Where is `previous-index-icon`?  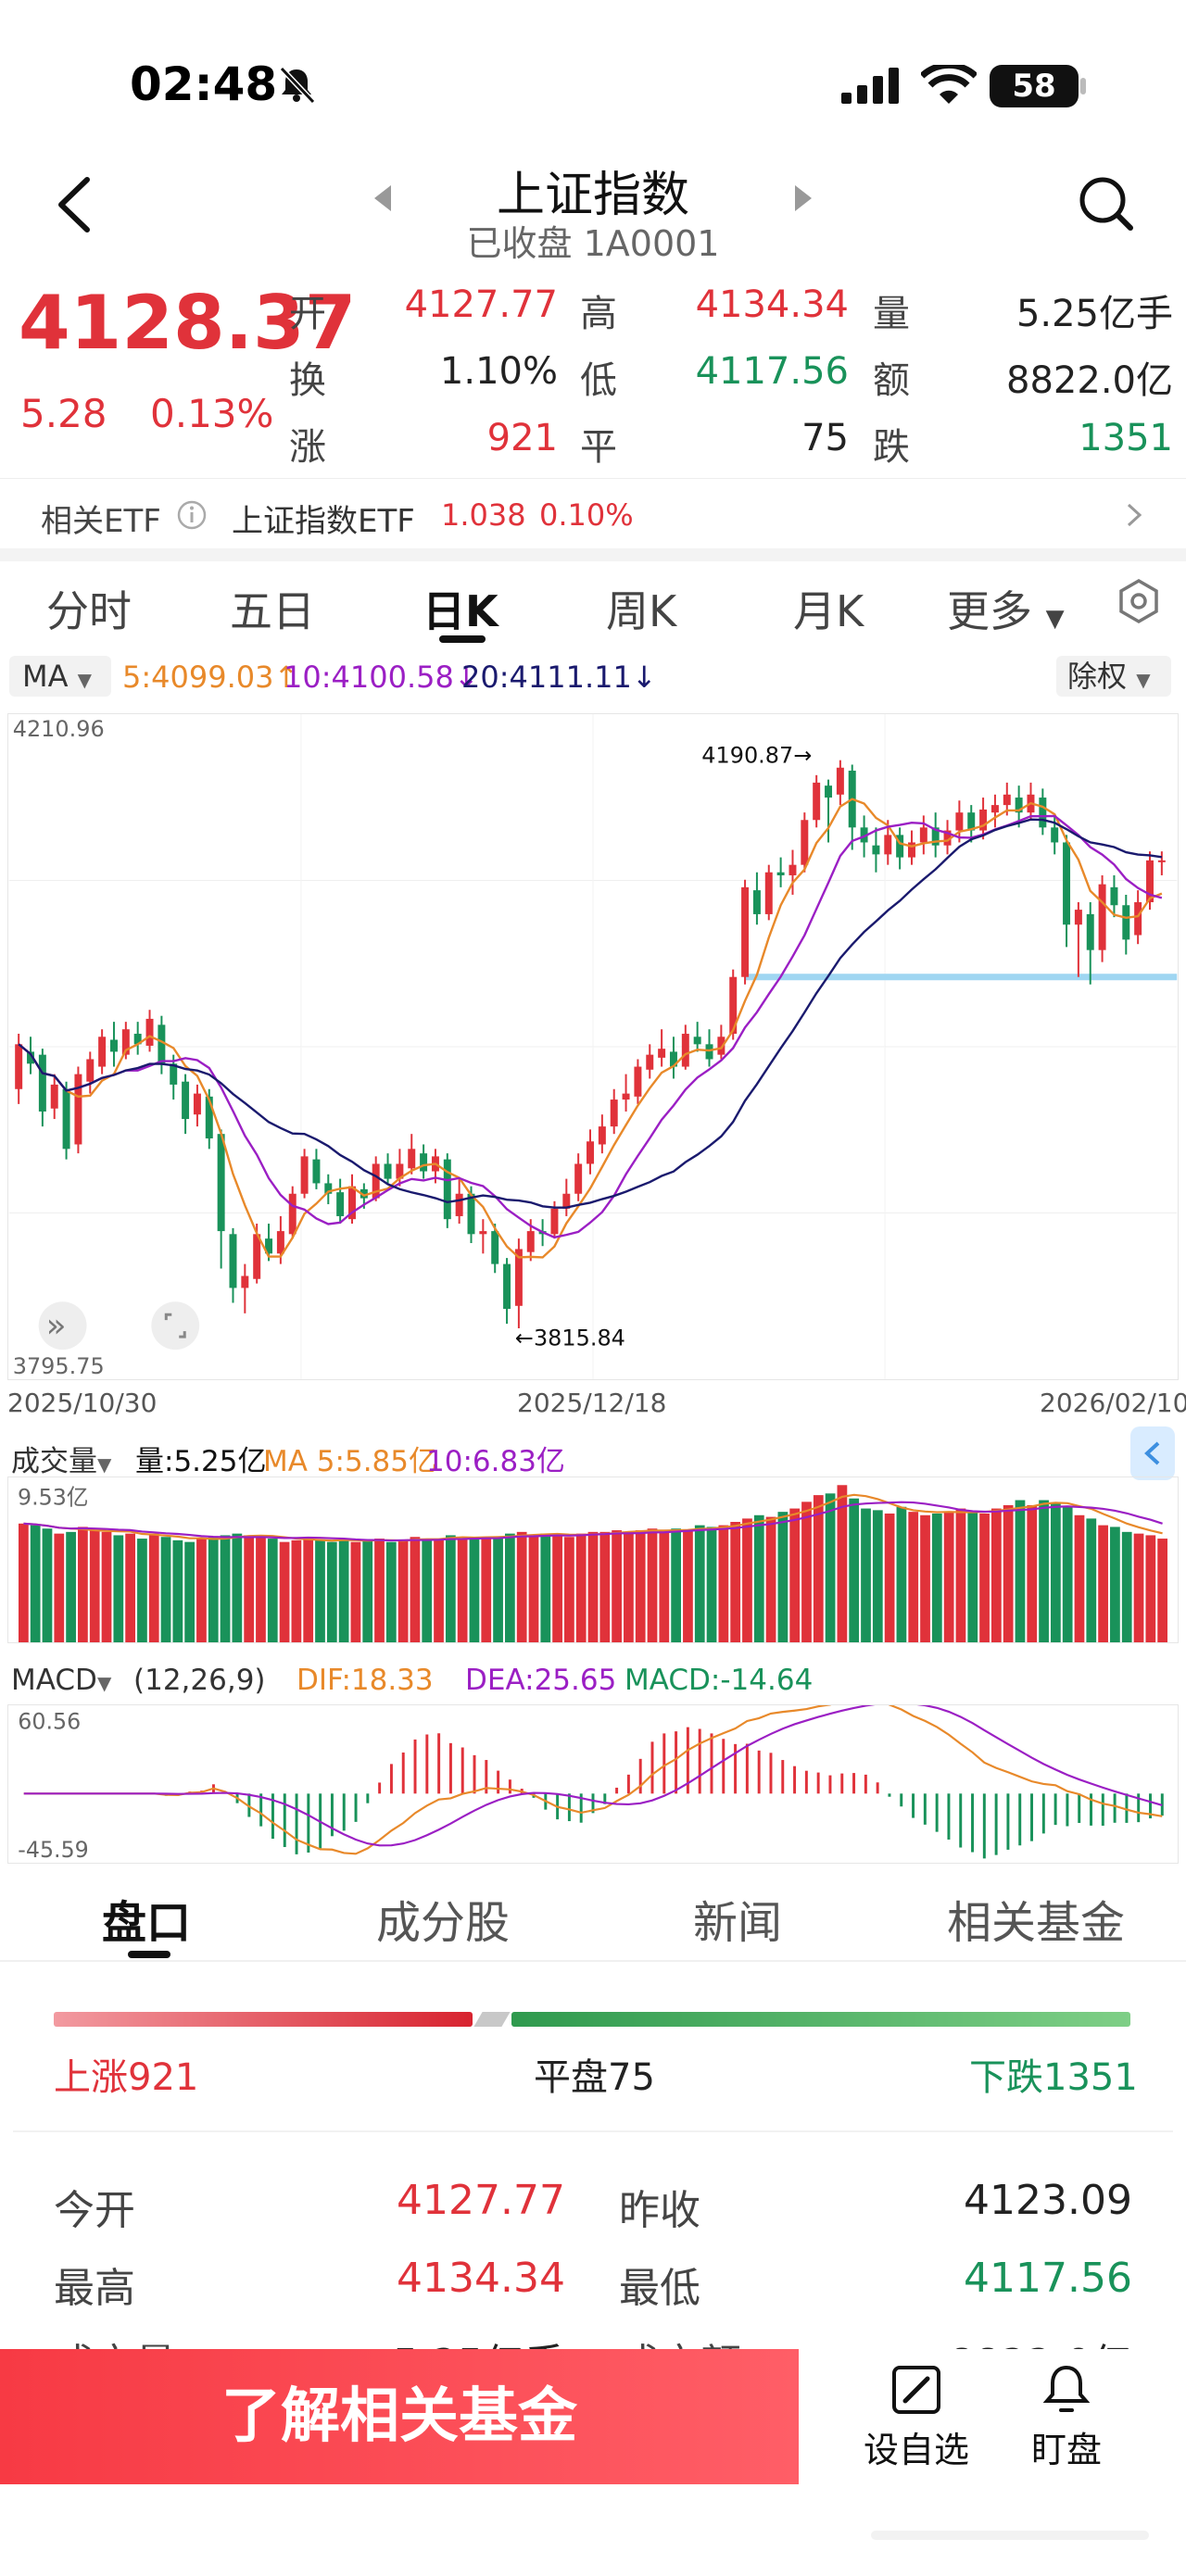 previous-index-icon is located at coordinates (383, 198).